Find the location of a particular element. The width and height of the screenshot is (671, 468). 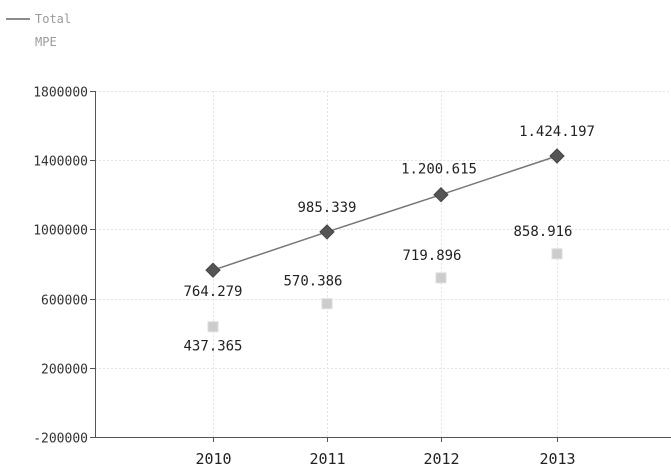

legend-label-mpe: MPE is located at coordinates (46, 42).